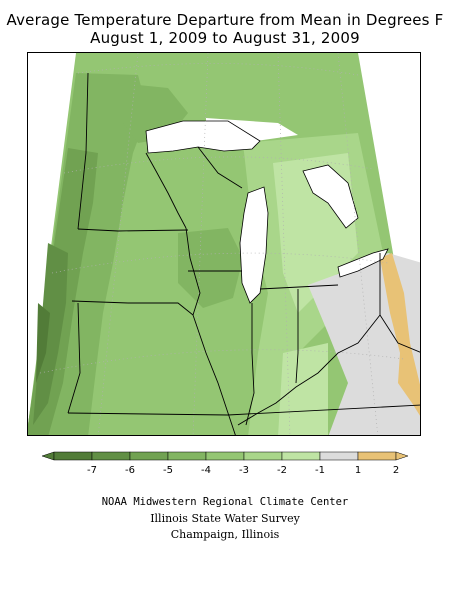 Image resolution: width=450 pixels, height=600 pixels. Describe the element at coordinates (130, 470) in the screenshot. I see `legend-tick-label: -6` at that location.